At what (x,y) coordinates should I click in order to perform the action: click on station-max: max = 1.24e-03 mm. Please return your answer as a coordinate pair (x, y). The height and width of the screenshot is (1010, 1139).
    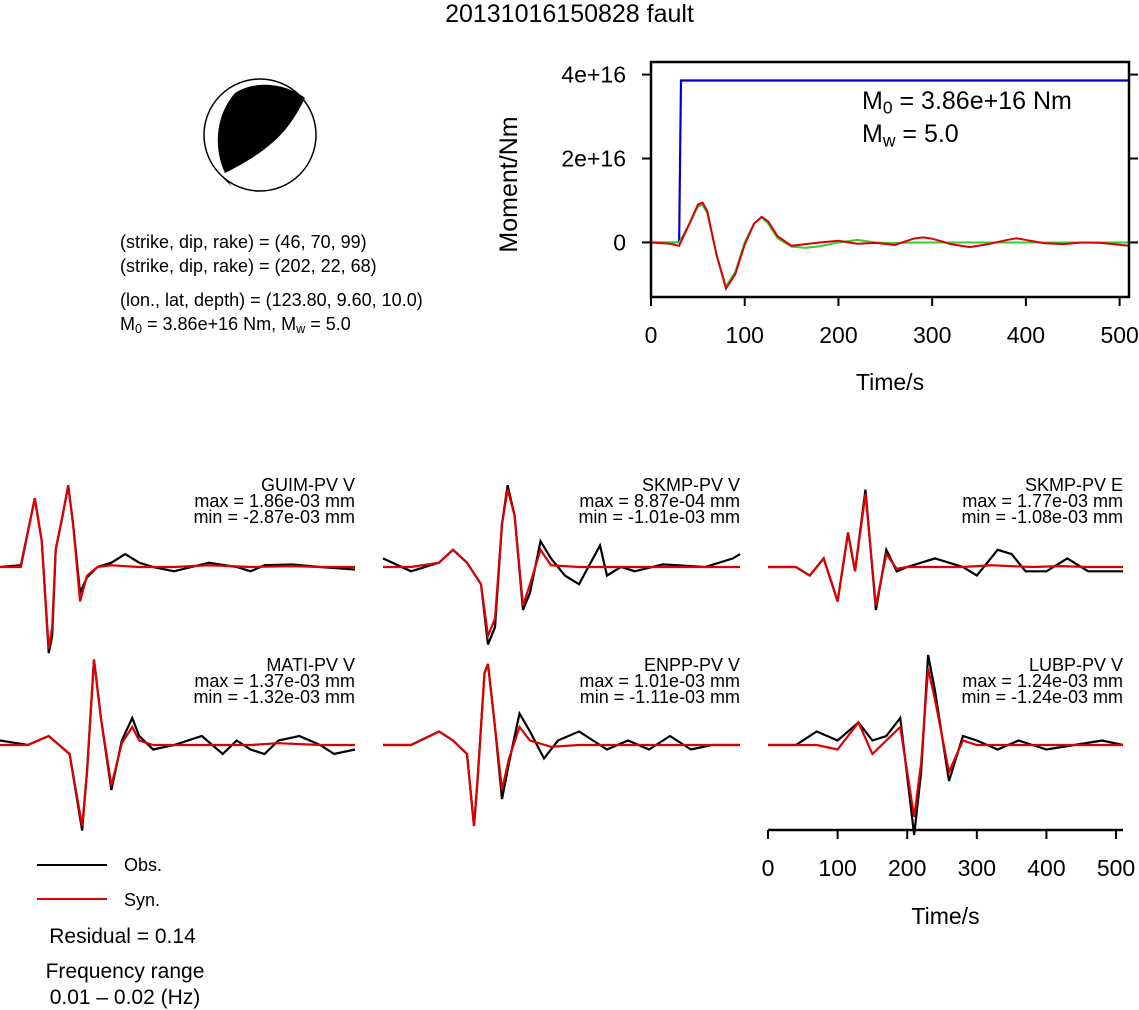
    Looking at the image, I should click on (1042, 681).